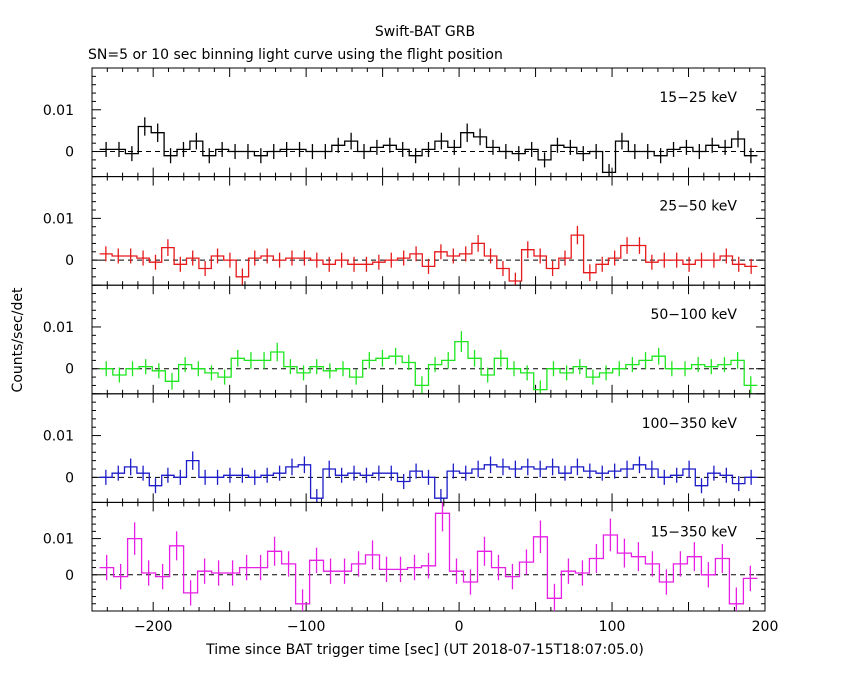 This screenshot has width=850, height=680. Describe the element at coordinates (306, 627) in the screenshot. I see `x-tick-label: −100` at that location.